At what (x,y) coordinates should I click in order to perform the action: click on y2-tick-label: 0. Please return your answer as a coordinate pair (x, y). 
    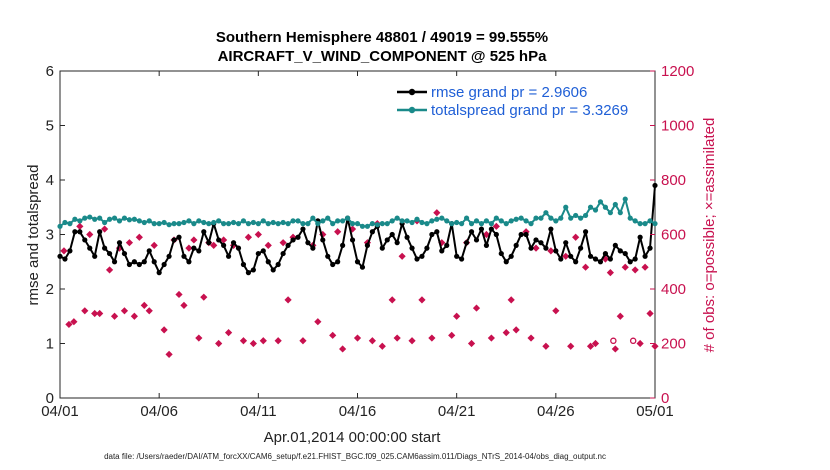
    Looking at the image, I should click on (665, 398).